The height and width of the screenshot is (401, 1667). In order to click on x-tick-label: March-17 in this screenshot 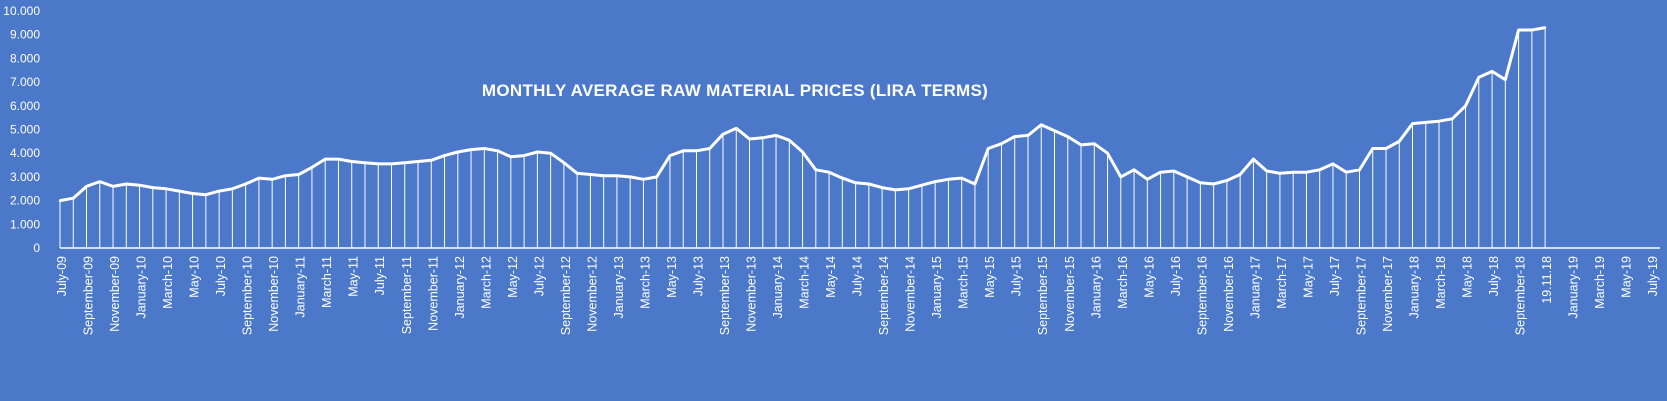, I will do `click(1282, 282)`.